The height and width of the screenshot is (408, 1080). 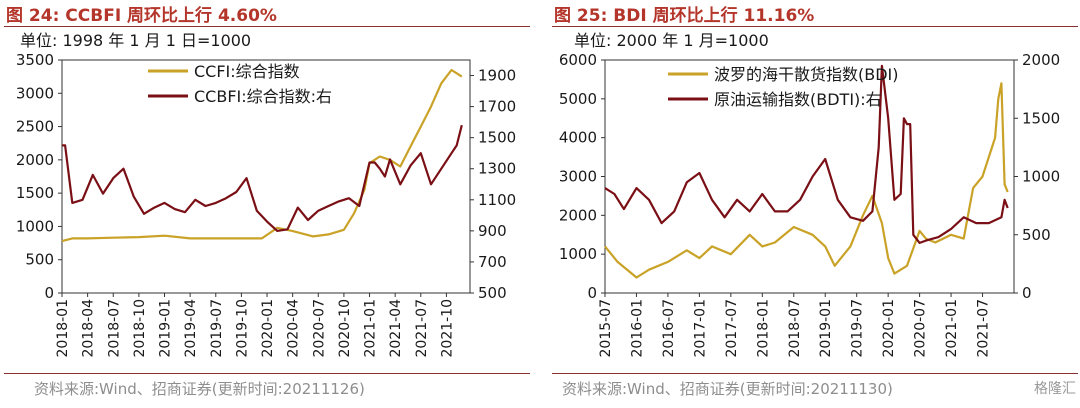 I want to click on unit-label: 单位: 1998 年 1 月 1 日=1000, so click(x=136, y=40).